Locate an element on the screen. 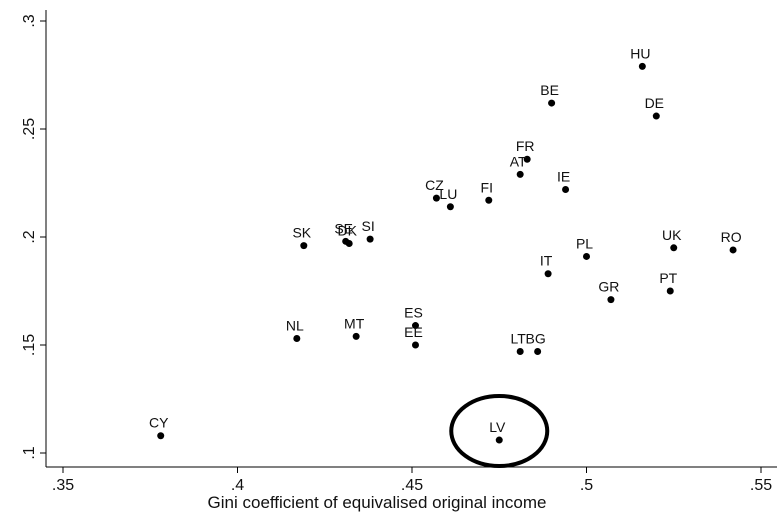 Image resolution: width=777 pixels, height=513 pixels. point-label-bg: BG is located at coordinates (536, 338).